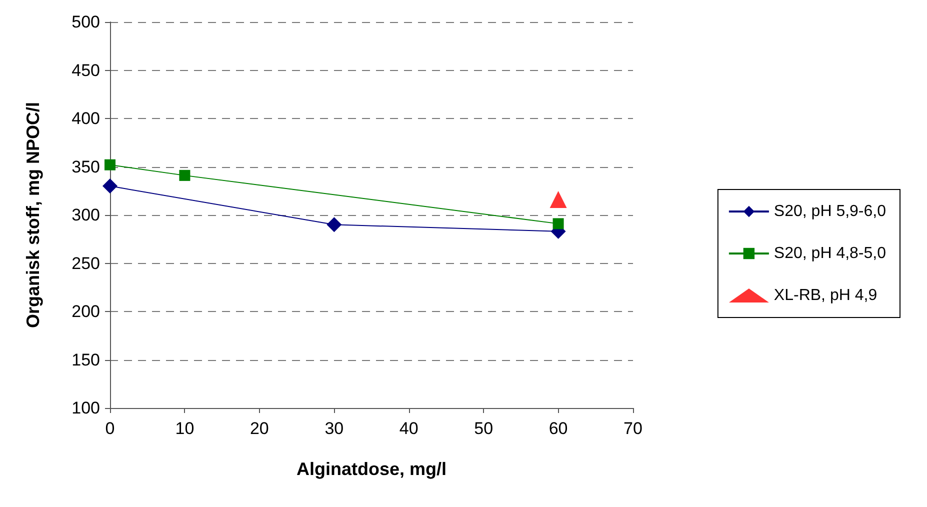  I want to click on legend-label: S20, pH 5,9-6,0, so click(830, 211).